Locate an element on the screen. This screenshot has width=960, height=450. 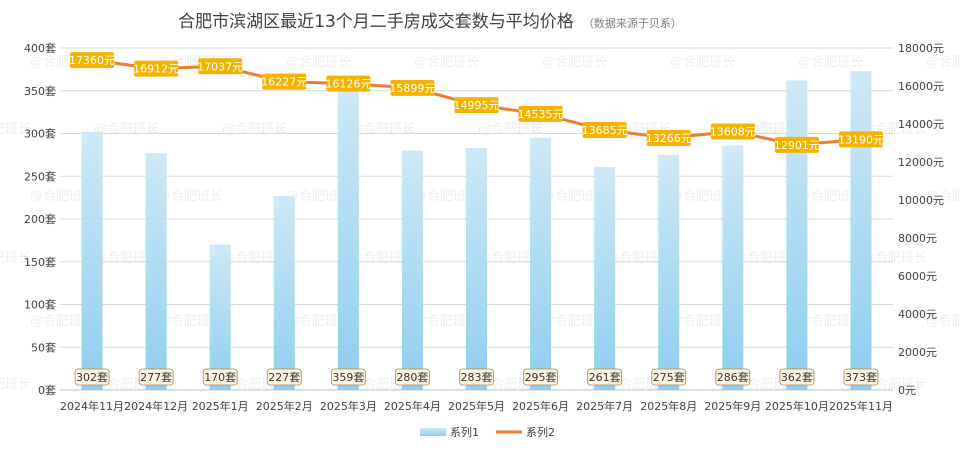
right-tick-label: 4000元 is located at coordinates (917, 314).